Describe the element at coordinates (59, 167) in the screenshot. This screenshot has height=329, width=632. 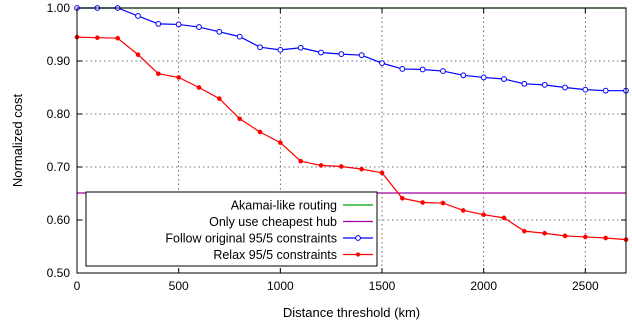
I see `y-tick-label: 0.70` at that location.